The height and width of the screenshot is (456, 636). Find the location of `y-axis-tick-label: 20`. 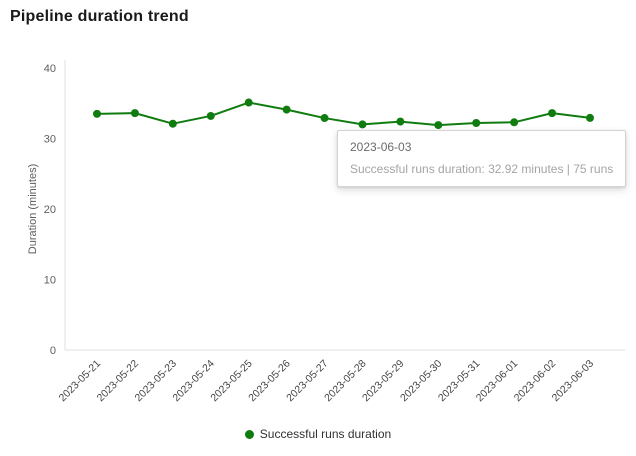

y-axis-tick-label: 20 is located at coordinates (50, 210).